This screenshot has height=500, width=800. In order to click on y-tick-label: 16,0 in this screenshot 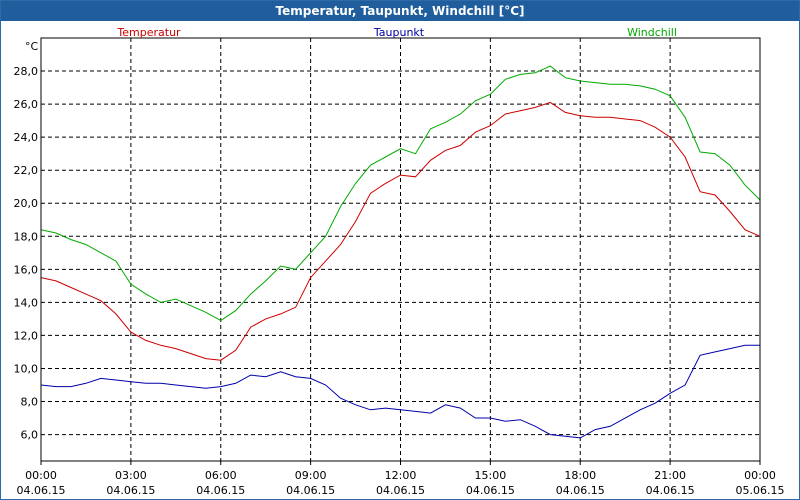, I will do `click(26, 269)`.